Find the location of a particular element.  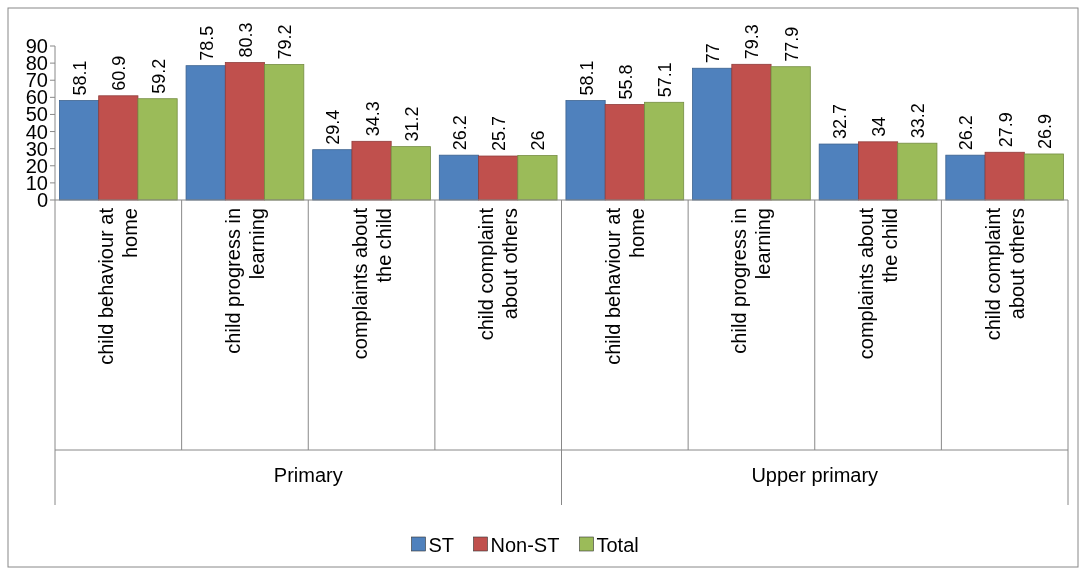

data-label: 60.9 is located at coordinates (119, 73).